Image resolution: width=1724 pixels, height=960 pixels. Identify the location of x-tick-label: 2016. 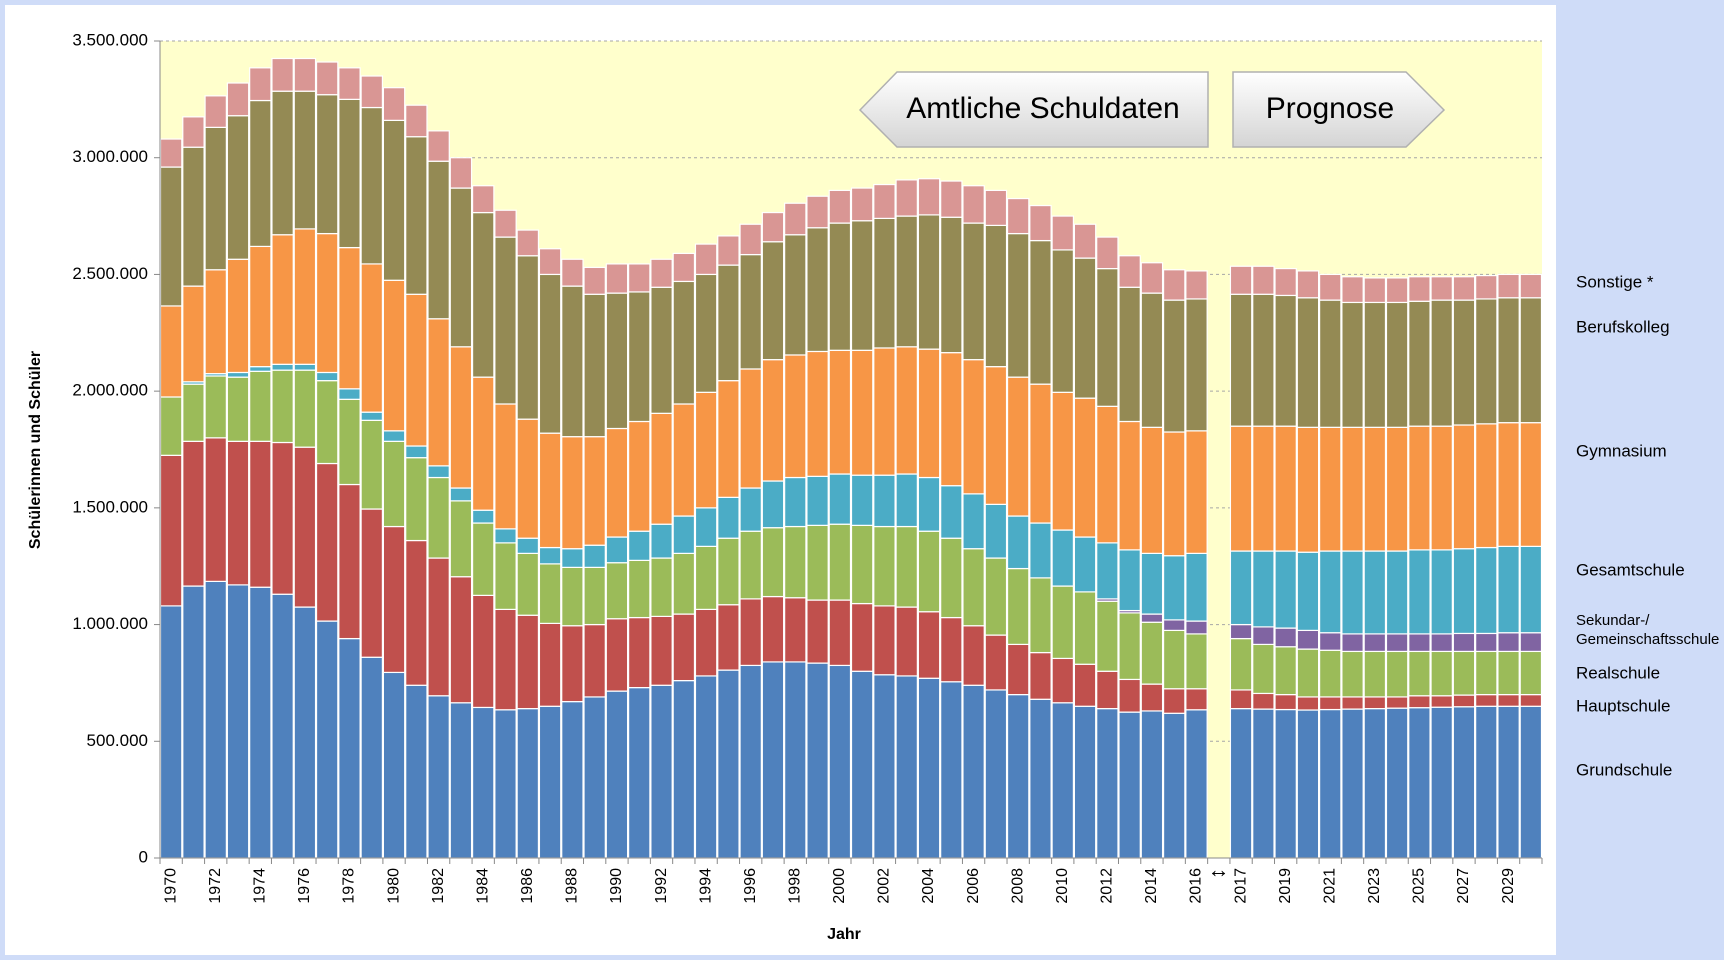
(1196, 886).